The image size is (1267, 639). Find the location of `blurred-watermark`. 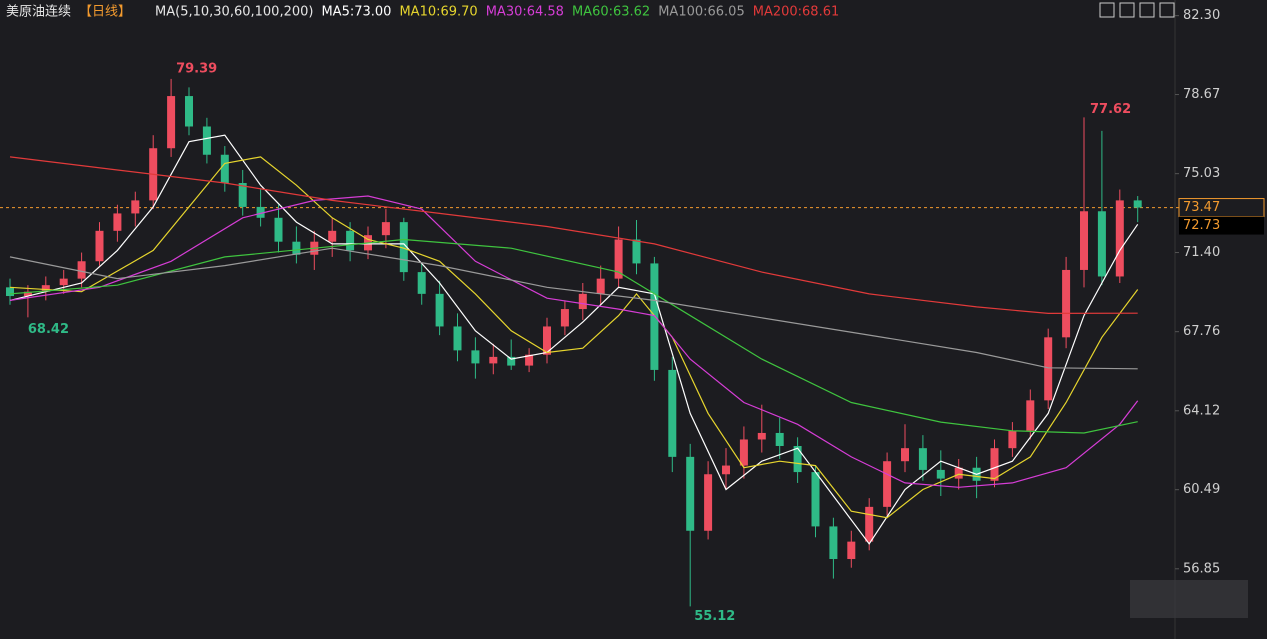

blurred-watermark is located at coordinates (1189, 599).